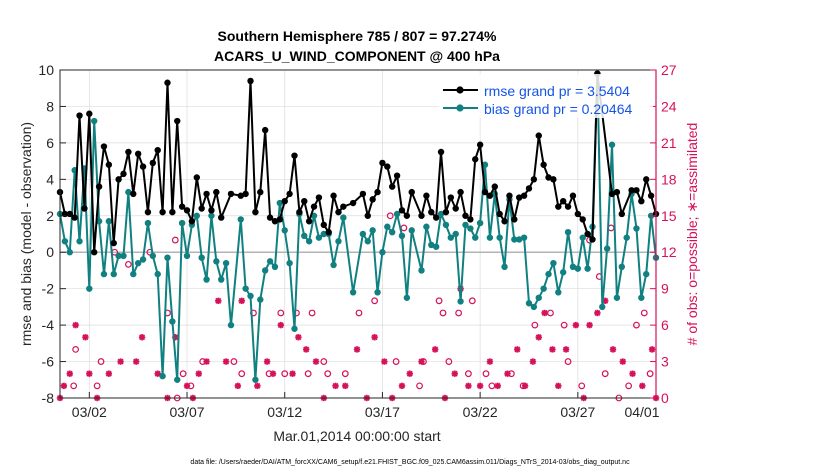 The width and height of the screenshot is (830, 470). Describe the element at coordinates (26, 234) in the screenshot. I see `y-axis-label-left: rmse and bias (model - observation)` at that location.